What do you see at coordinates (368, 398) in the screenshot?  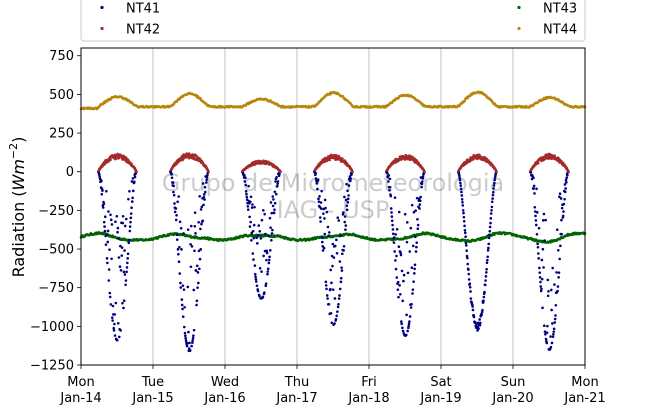 I see `x-tick-label-date: Jan-18` at bounding box center [368, 398].